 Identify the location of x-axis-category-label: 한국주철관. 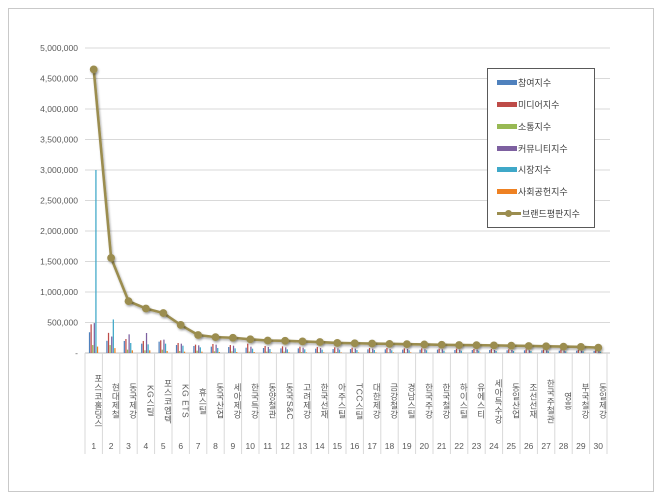
(550, 401).